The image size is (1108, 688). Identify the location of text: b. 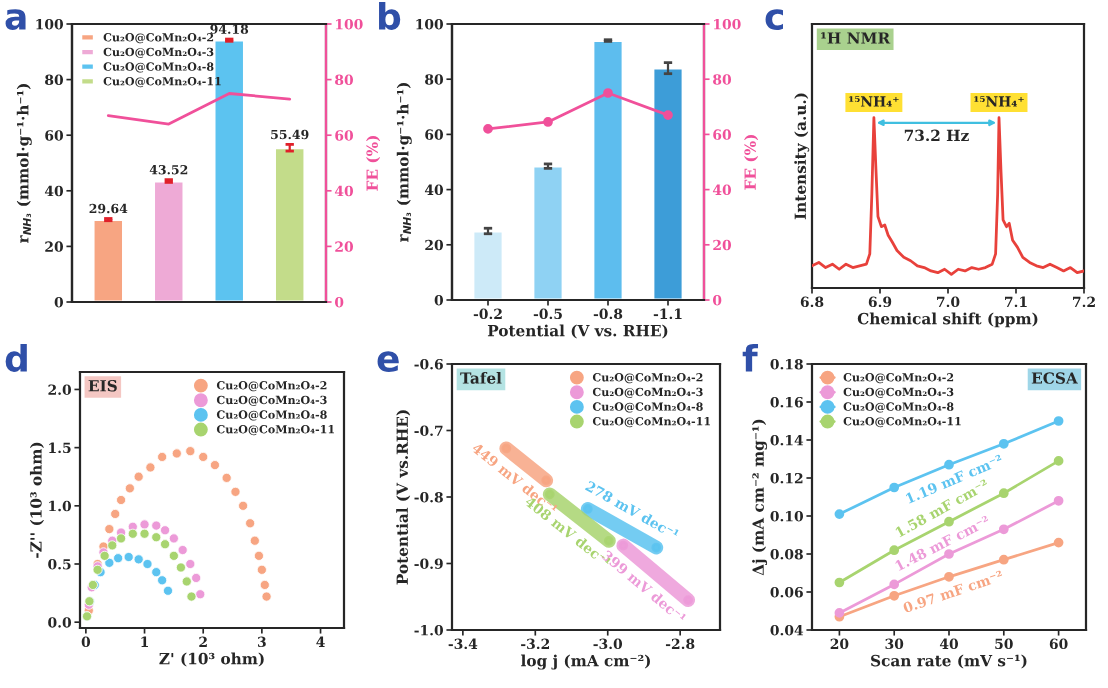
(390, 16).